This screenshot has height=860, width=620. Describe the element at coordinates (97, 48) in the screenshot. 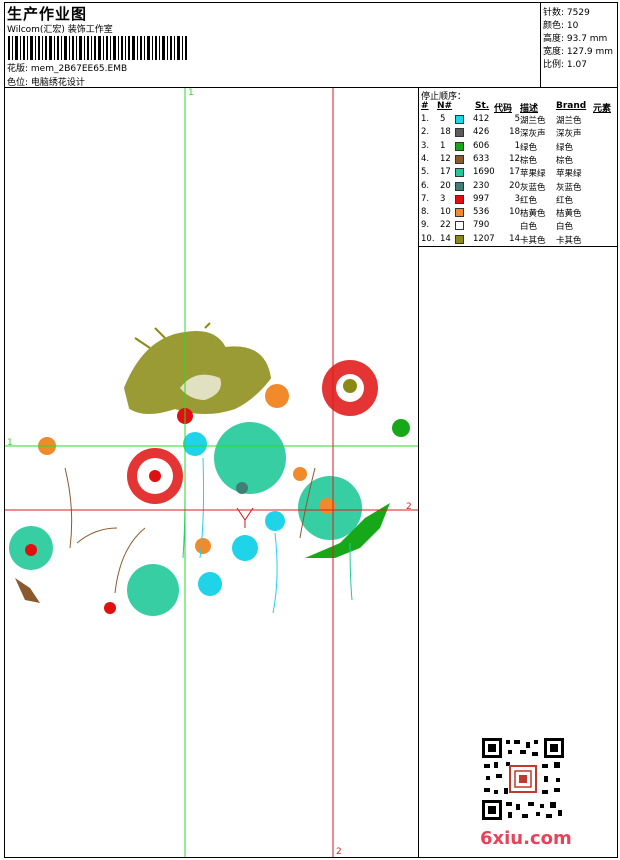

I see `barcode-image` at that location.